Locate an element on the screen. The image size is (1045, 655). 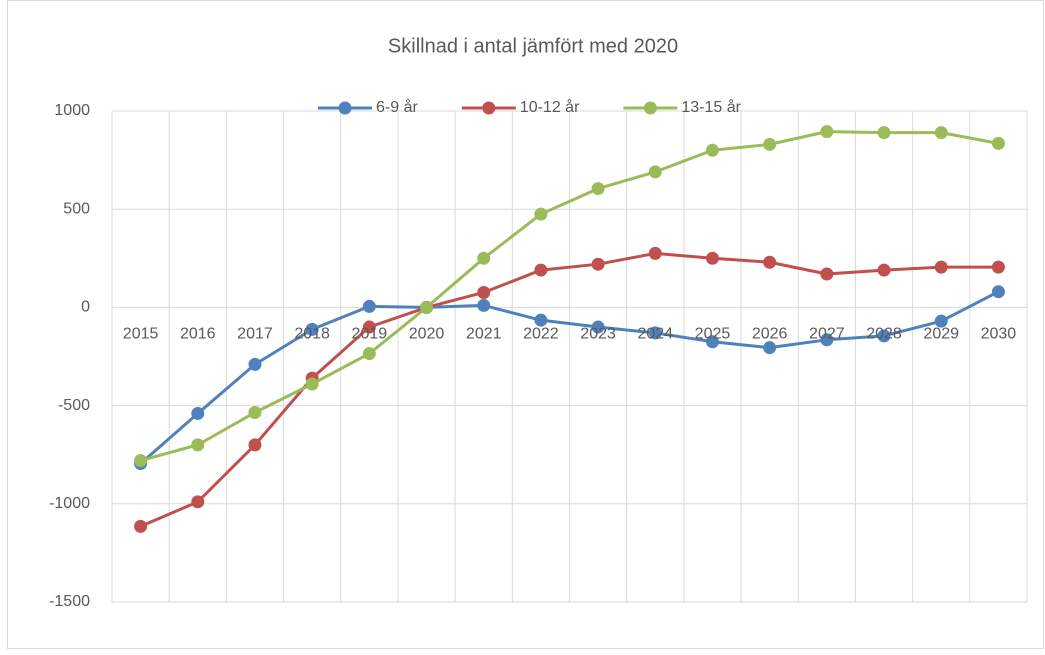
legend-label: 13-15 år is located at coordinates (711, 107).